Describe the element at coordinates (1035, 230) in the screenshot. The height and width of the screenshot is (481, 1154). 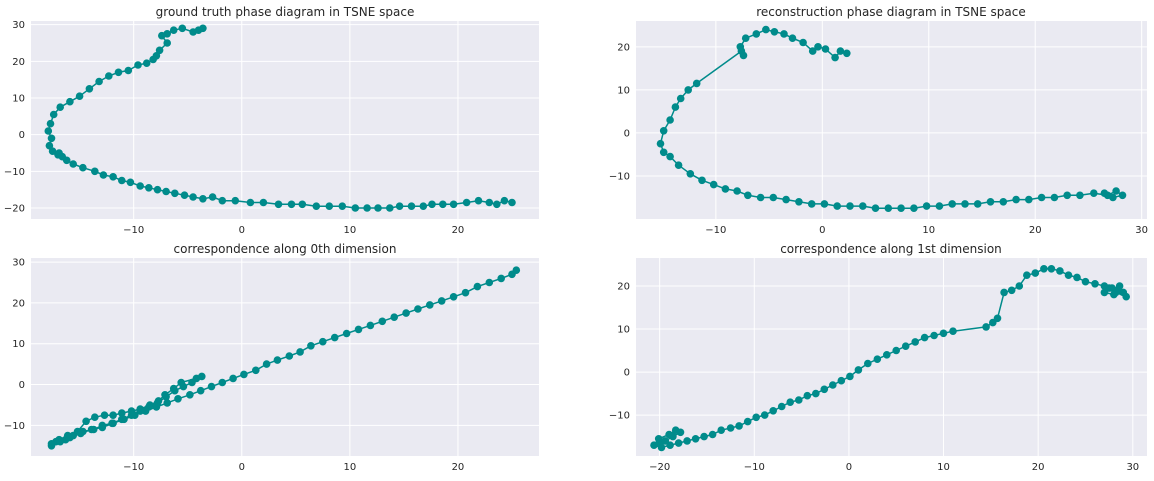
I see `x-tick-label: 20` at that location.